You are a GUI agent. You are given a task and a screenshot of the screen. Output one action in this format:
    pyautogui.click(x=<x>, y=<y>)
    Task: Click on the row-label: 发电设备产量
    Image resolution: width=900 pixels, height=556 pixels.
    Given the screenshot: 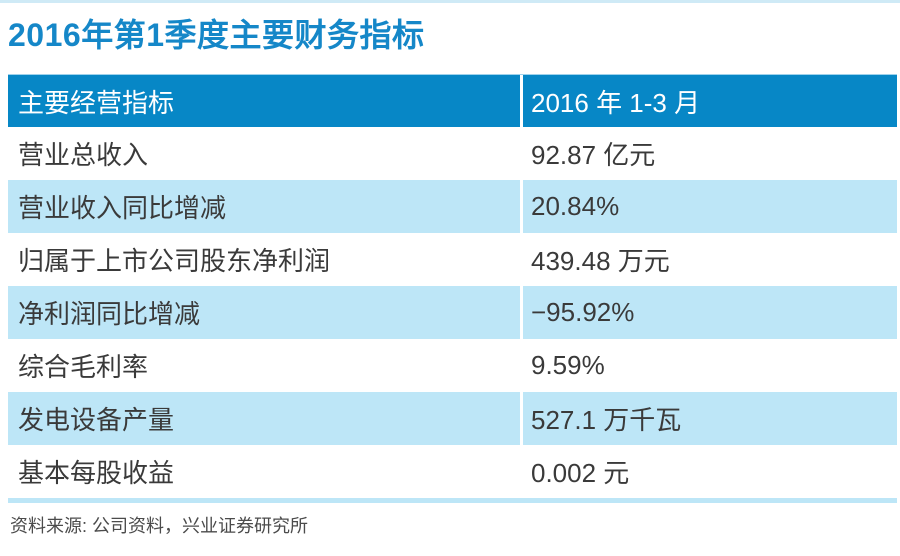 What is the action you would take?
    pyautogui.click(x=264, y=418)
    